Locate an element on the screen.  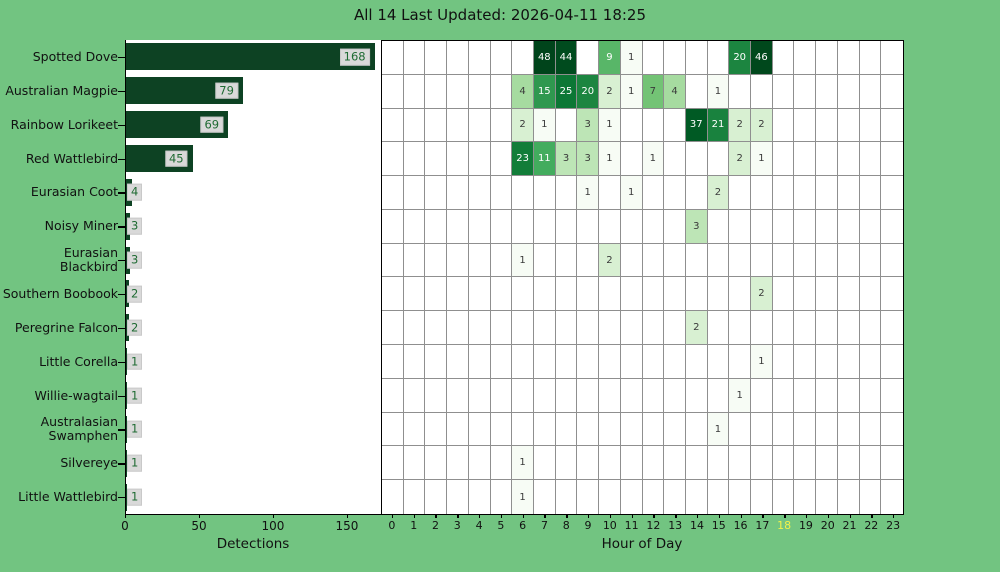
heatmap-cell: 25 is located at coordinates (566, 91).